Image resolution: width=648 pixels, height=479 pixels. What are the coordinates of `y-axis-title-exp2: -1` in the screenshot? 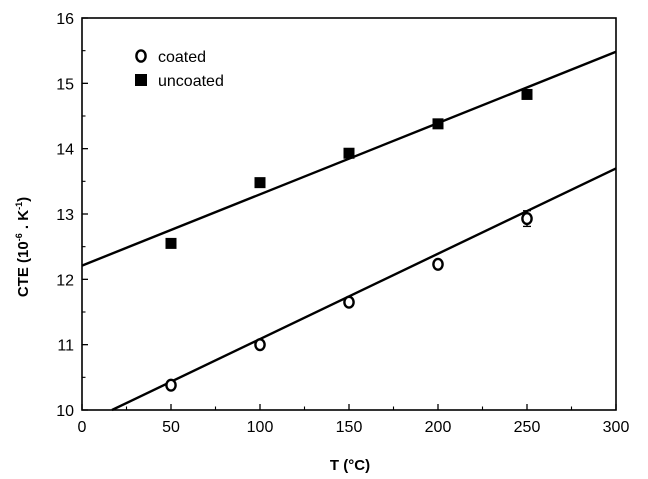 It's located at (19, 206).